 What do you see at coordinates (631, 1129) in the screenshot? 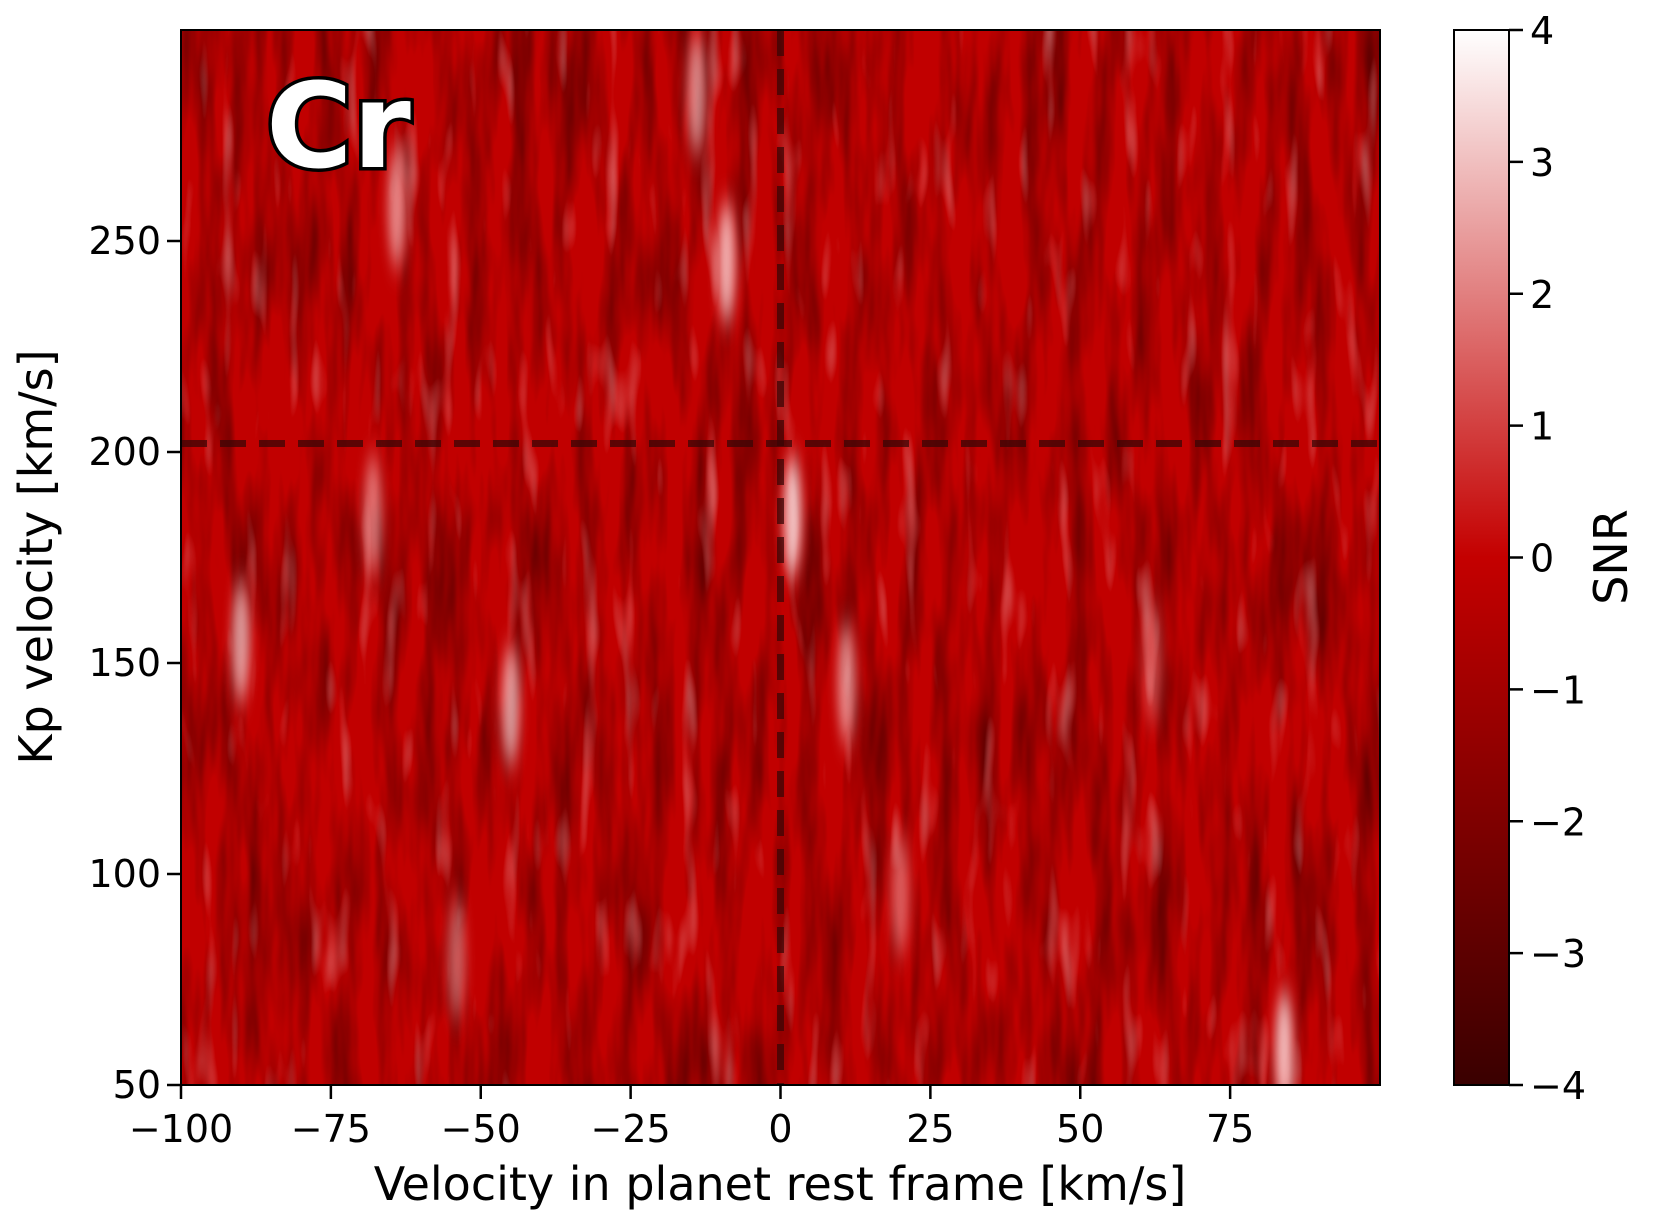
I see `x-tick-label: −25` at bounding box center [631, 1129].